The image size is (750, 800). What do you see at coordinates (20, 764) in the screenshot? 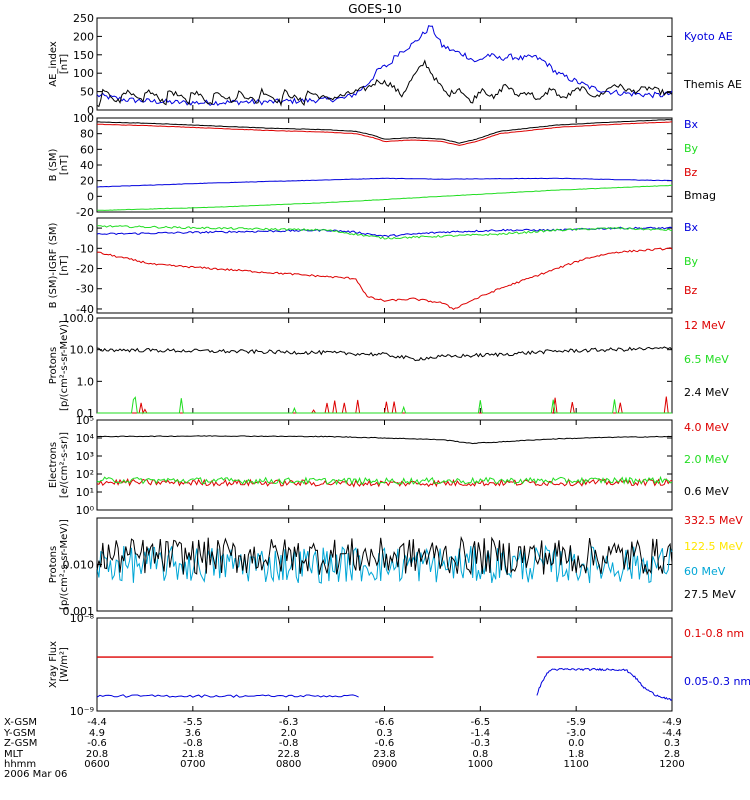
I see `ephemeris-row-label: hhmm` at bounding box center [20, 764].